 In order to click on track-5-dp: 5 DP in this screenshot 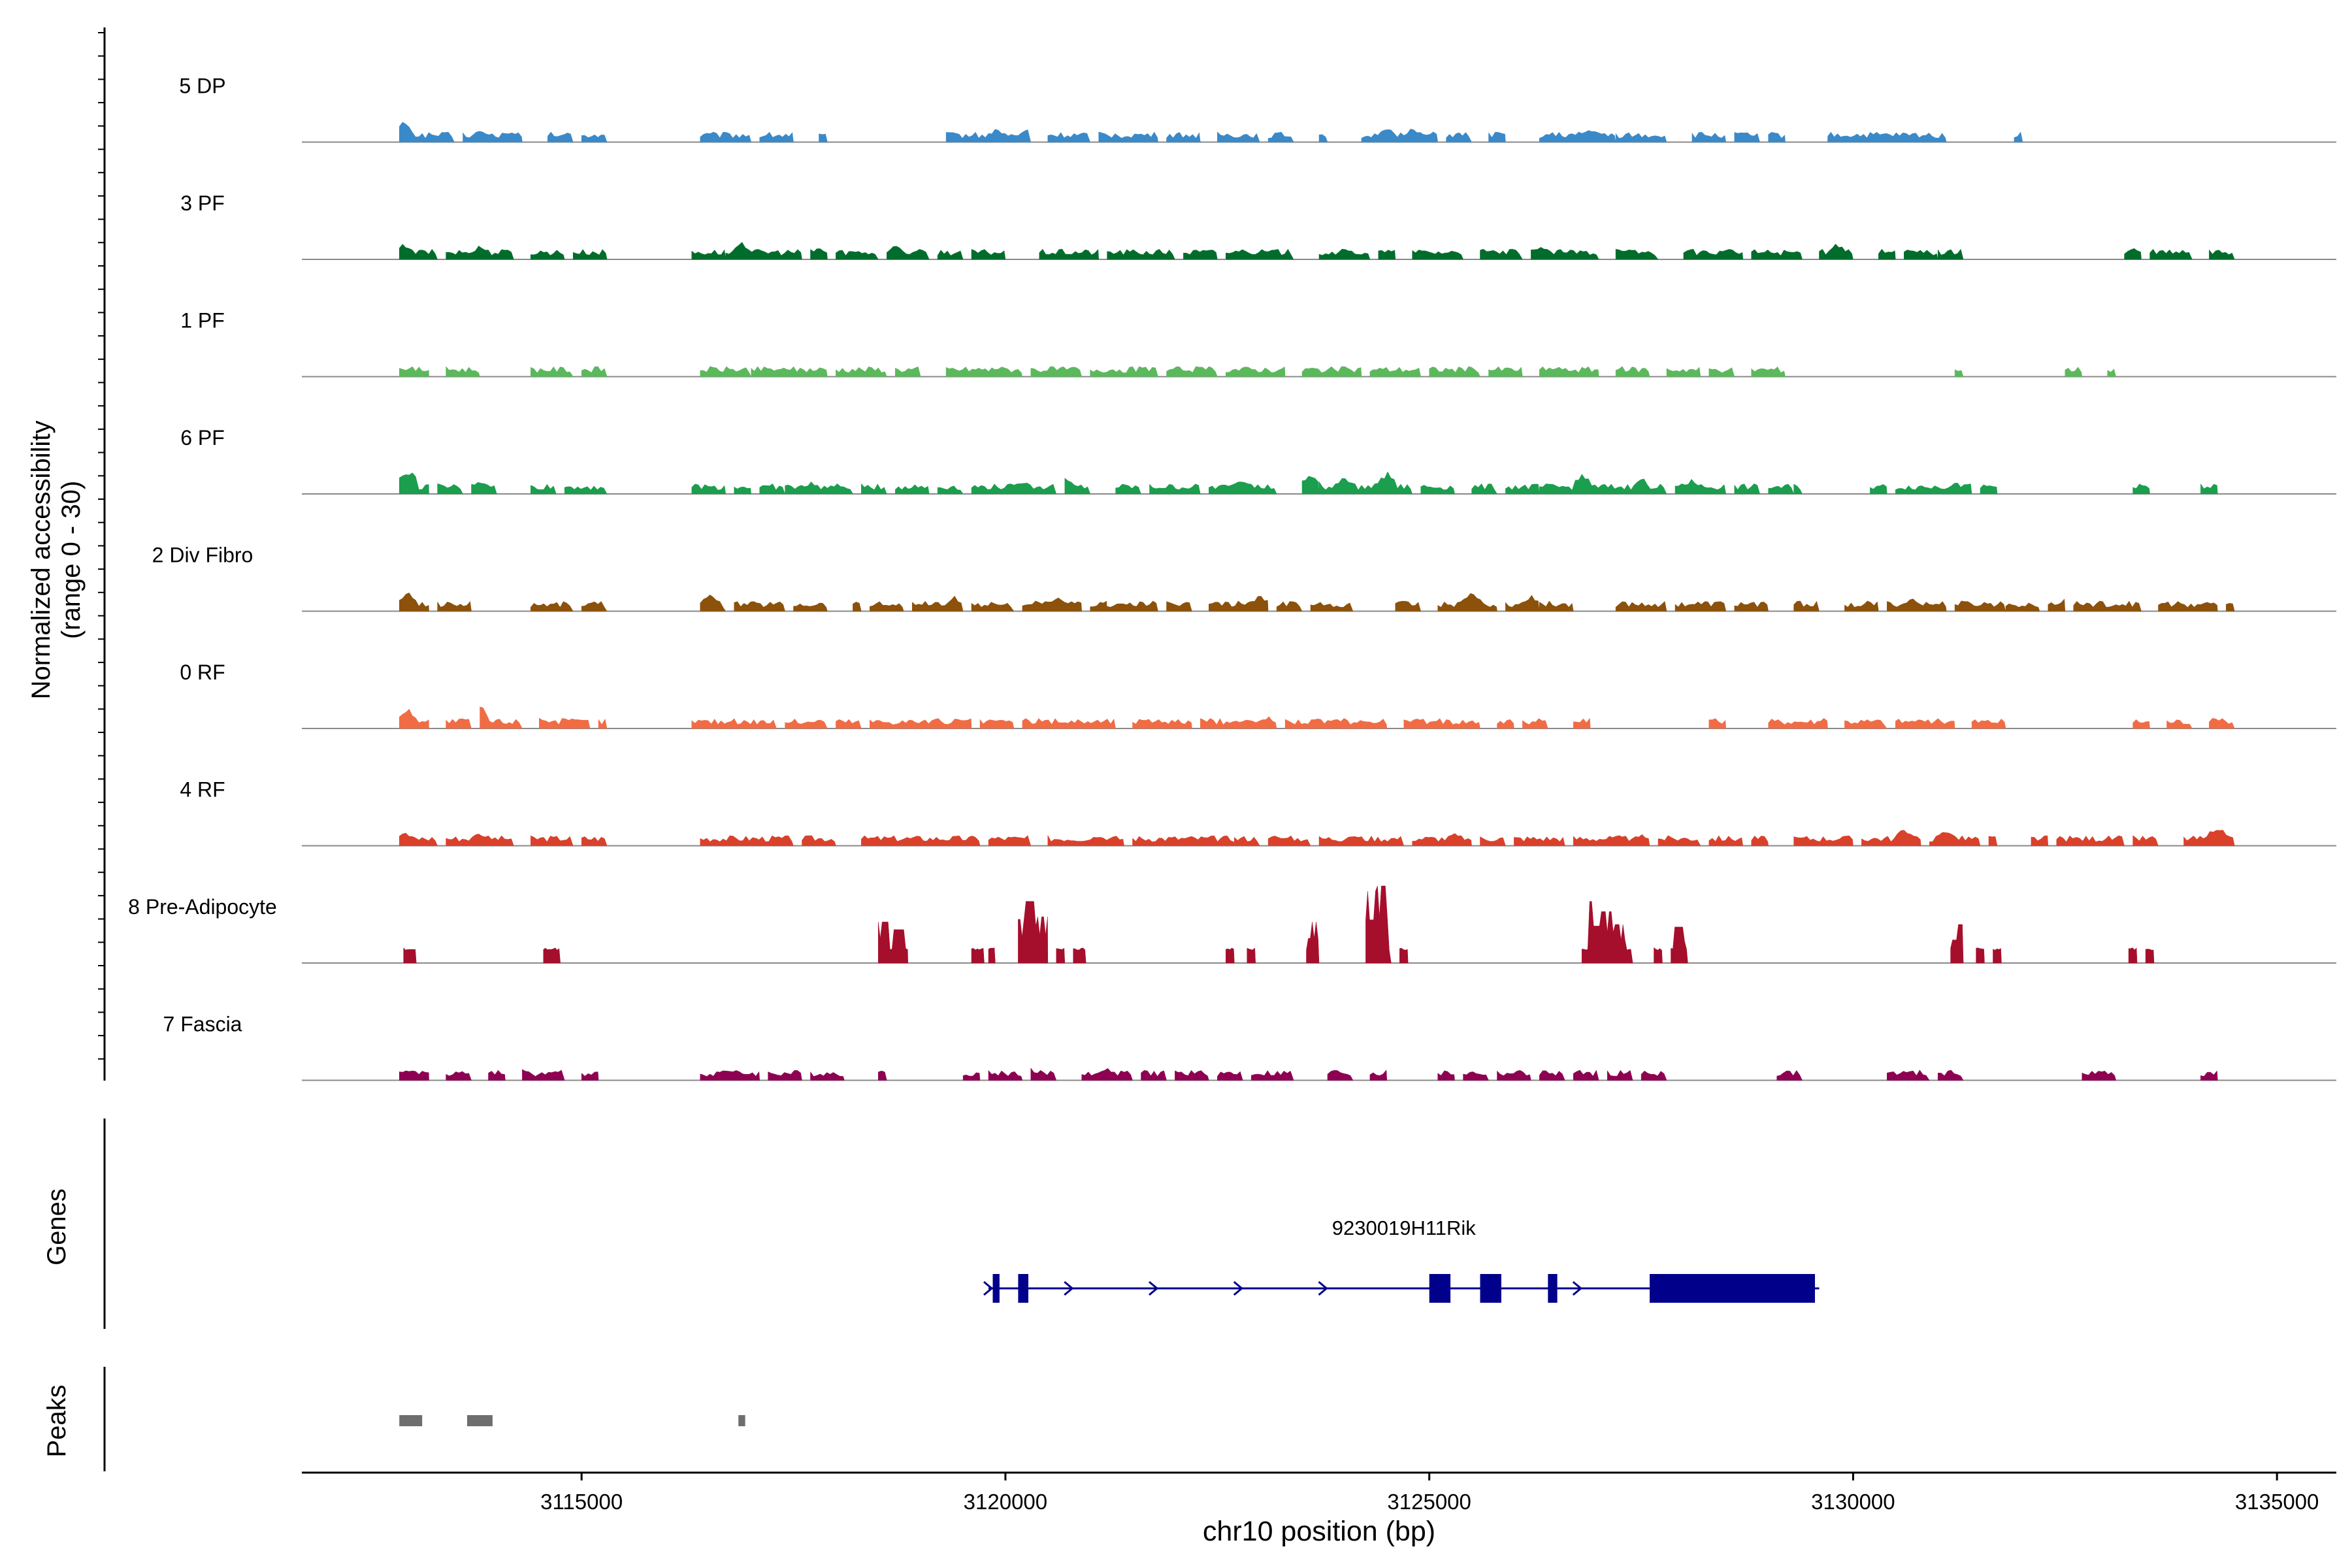, I will do `click(1257, 108)`.